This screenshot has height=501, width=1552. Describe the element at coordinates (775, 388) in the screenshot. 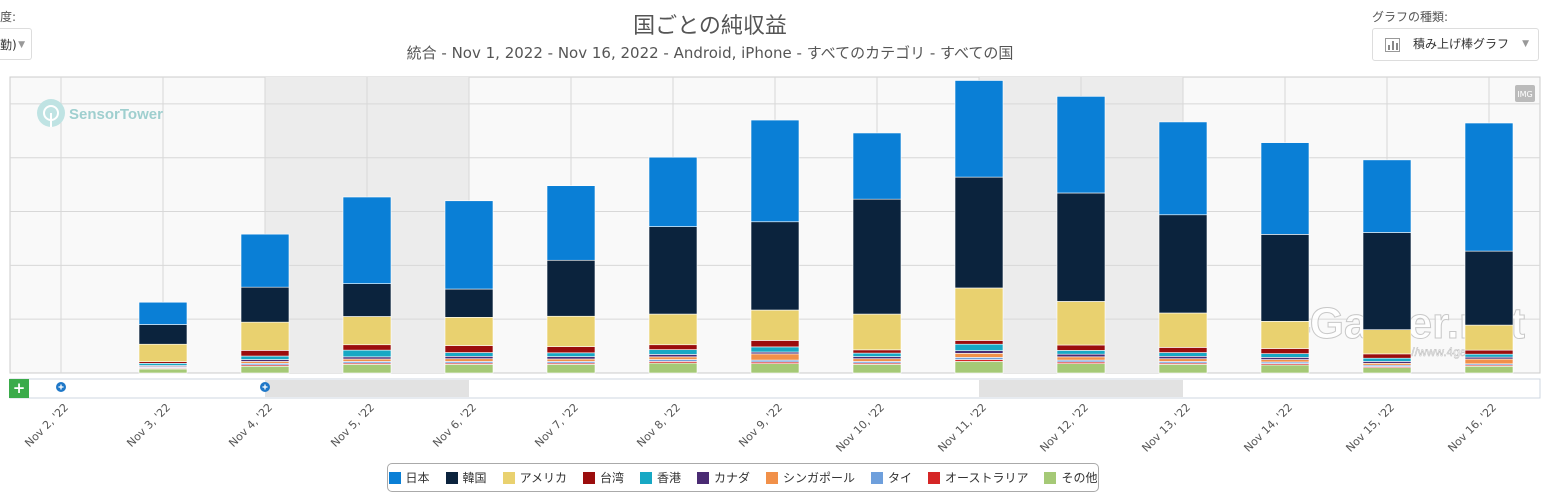

I see `range-navigator: +` at that location.